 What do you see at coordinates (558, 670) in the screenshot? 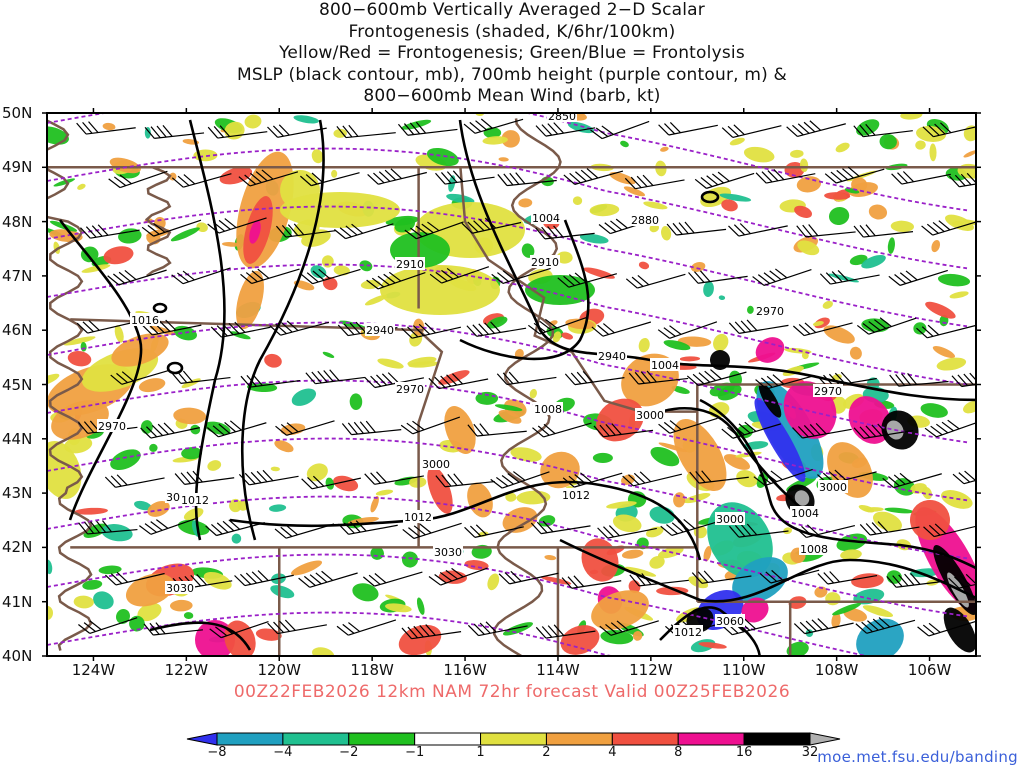
I see `lon-label-114w: 114W` at bounding box center [558, 670].